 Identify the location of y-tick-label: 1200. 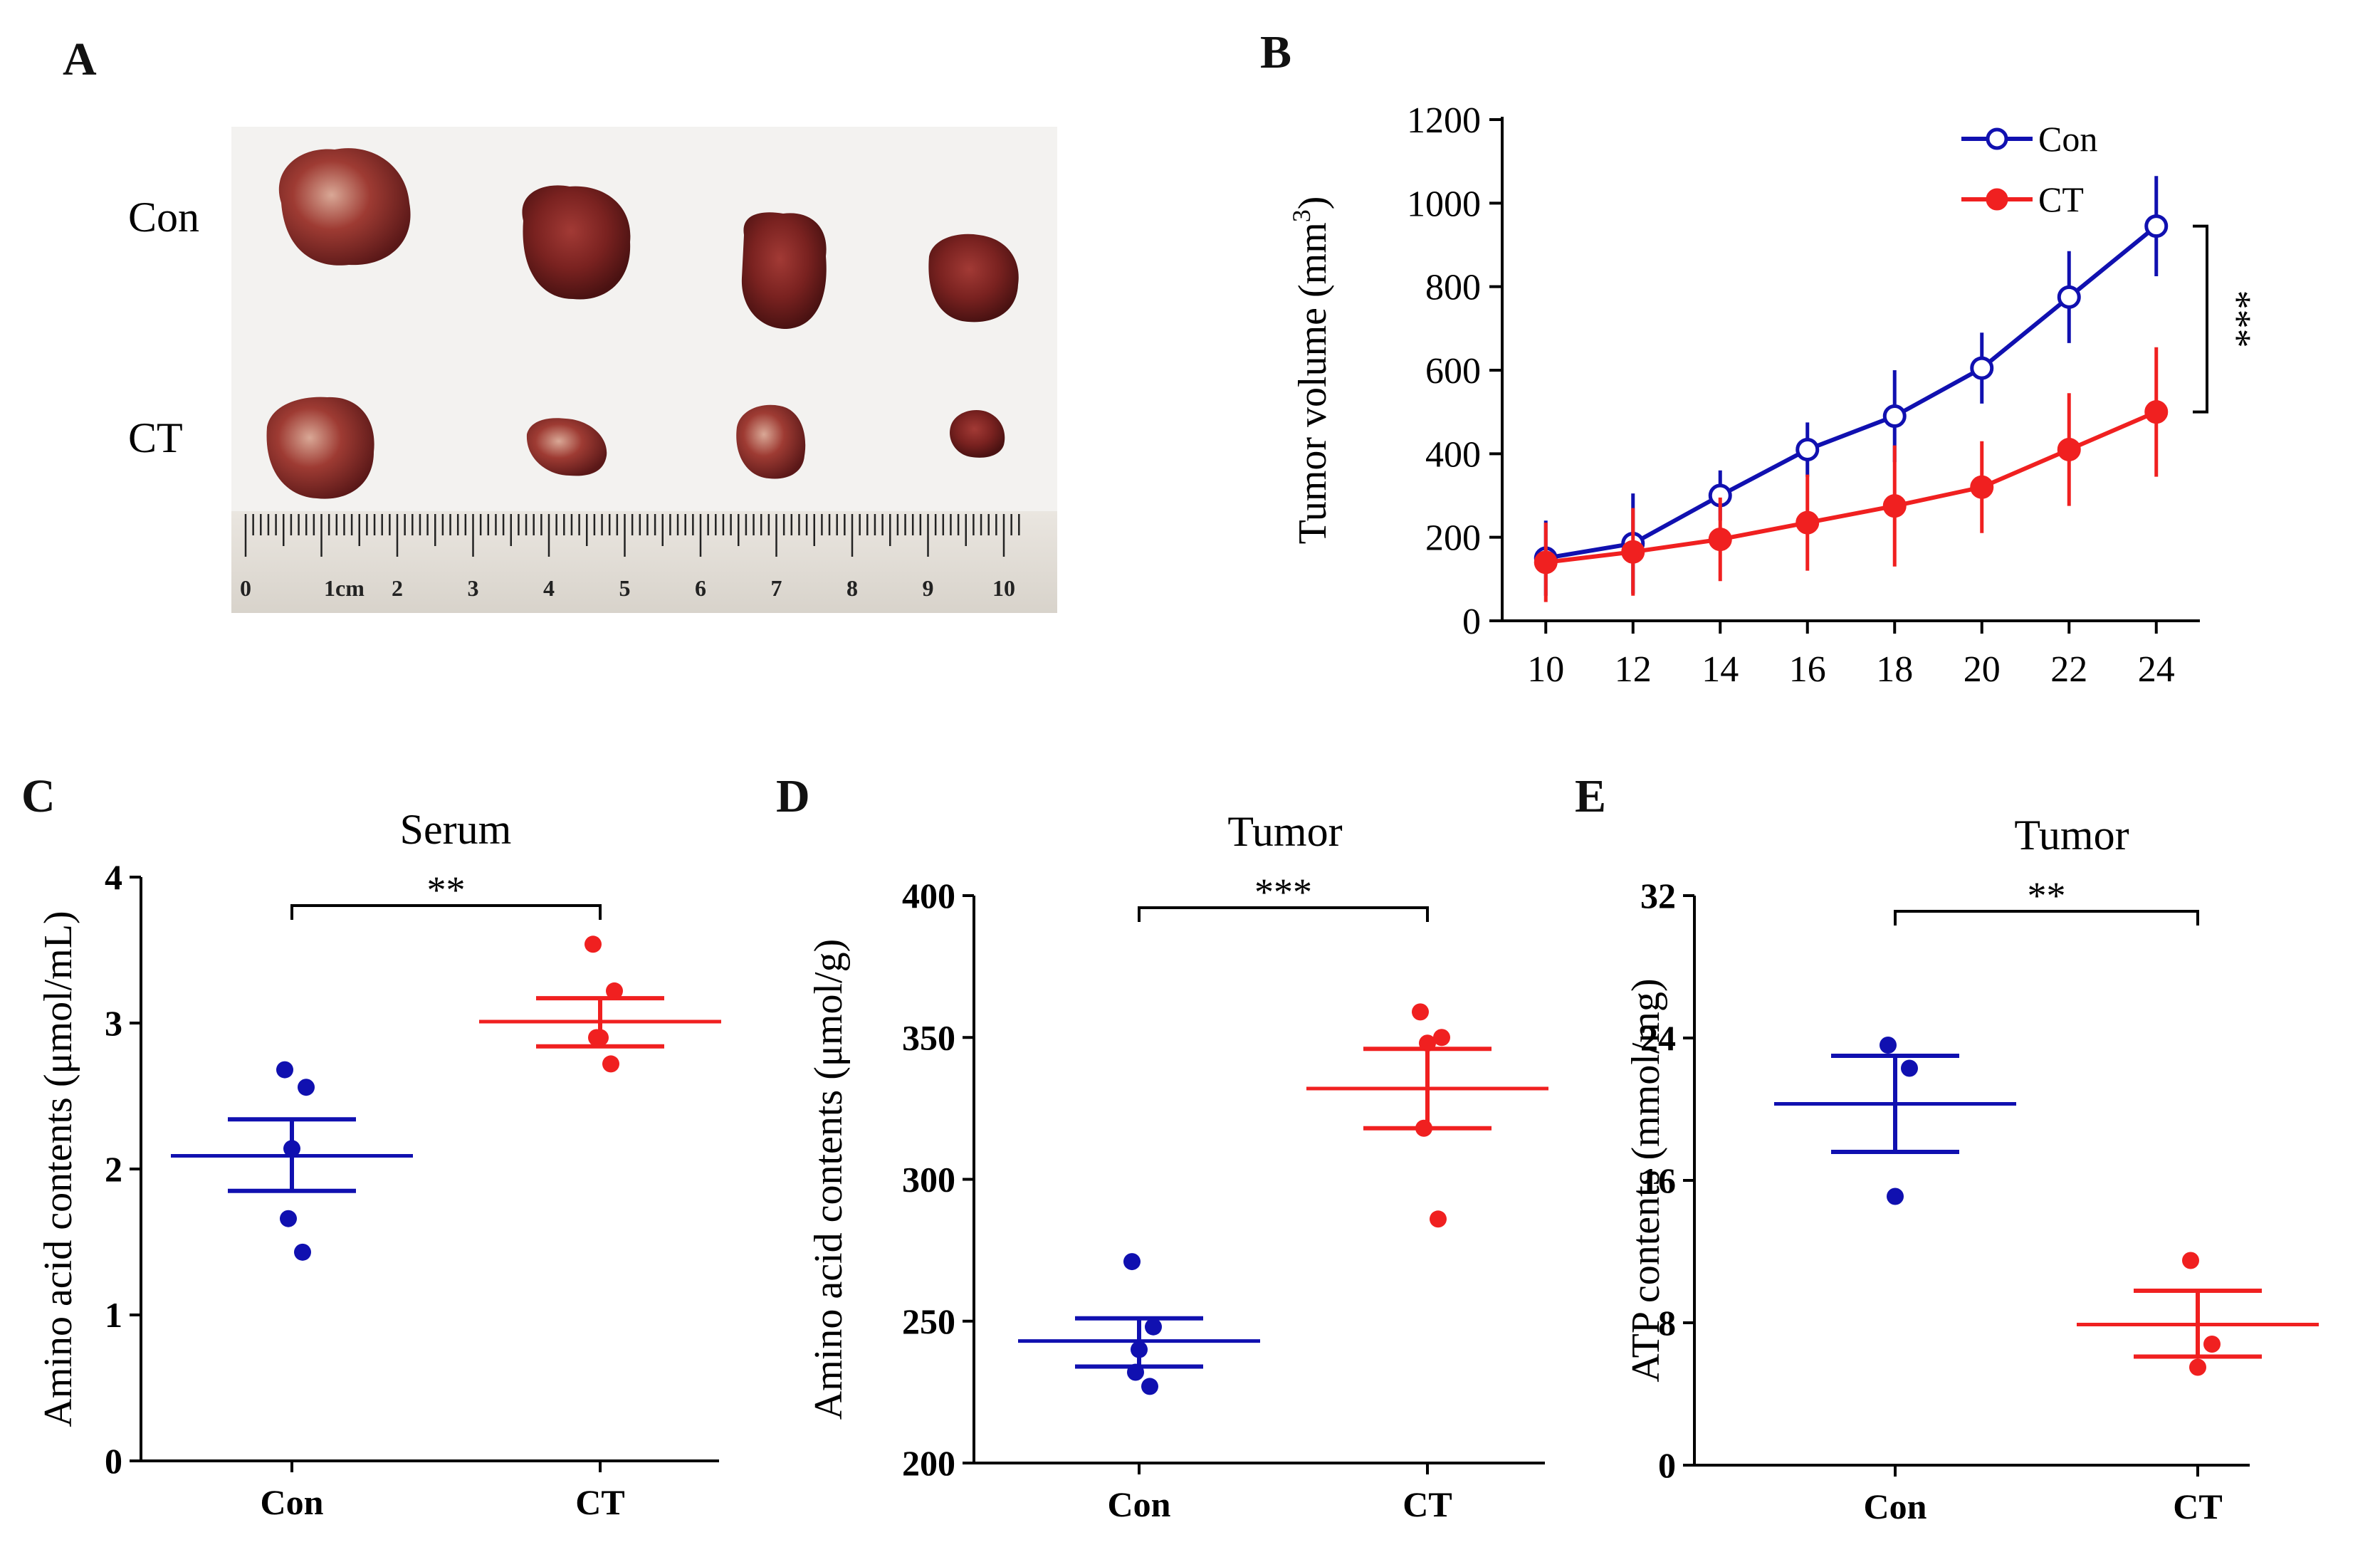
(1444, 120).